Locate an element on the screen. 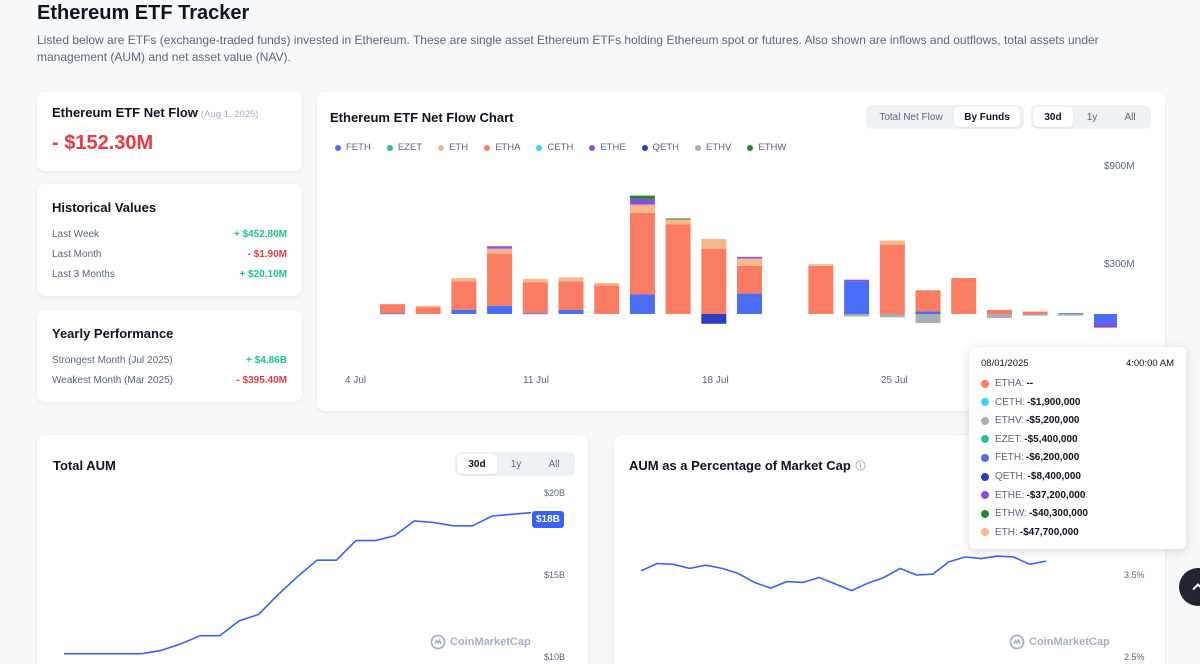 The image size is (1200, 664). tooltip-fund: EZET: is located at coordinates (1009, 439).